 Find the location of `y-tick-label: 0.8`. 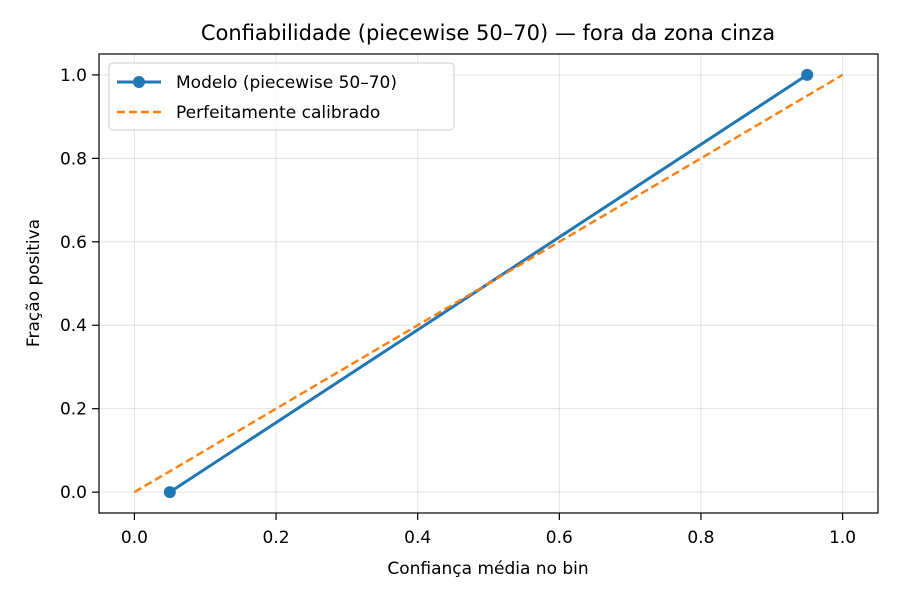

y-tick-label: 0.8 is located at coordinates (73, 159).